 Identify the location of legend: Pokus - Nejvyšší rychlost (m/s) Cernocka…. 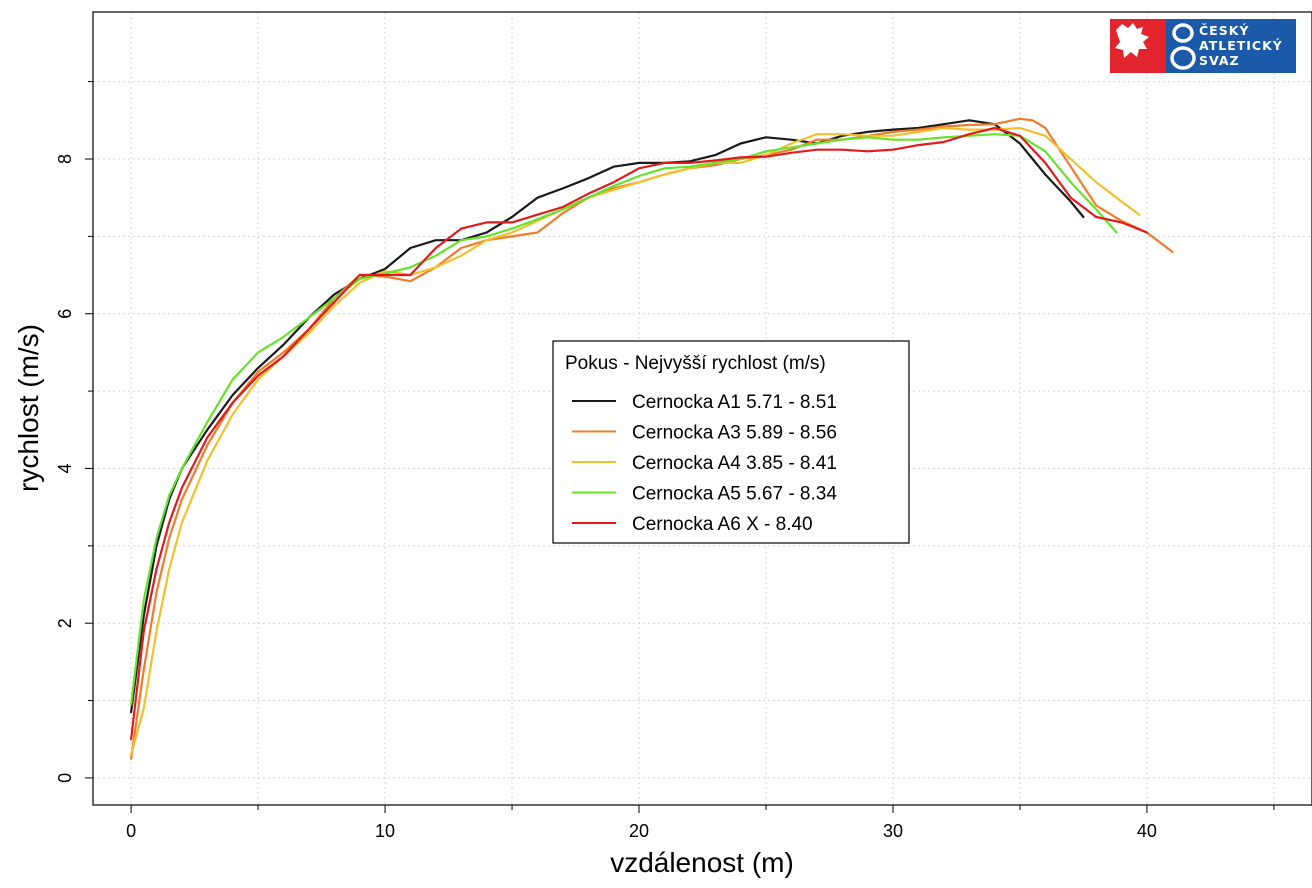
(731, 442).